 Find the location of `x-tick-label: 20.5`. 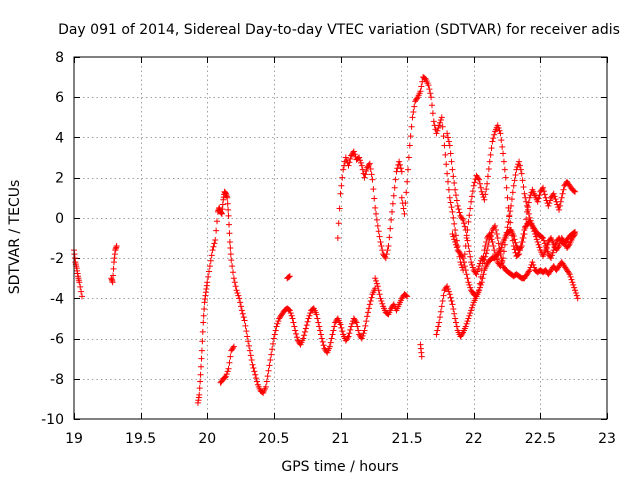

x-tick-label: 20.5 is located at coordinates (273, 439).